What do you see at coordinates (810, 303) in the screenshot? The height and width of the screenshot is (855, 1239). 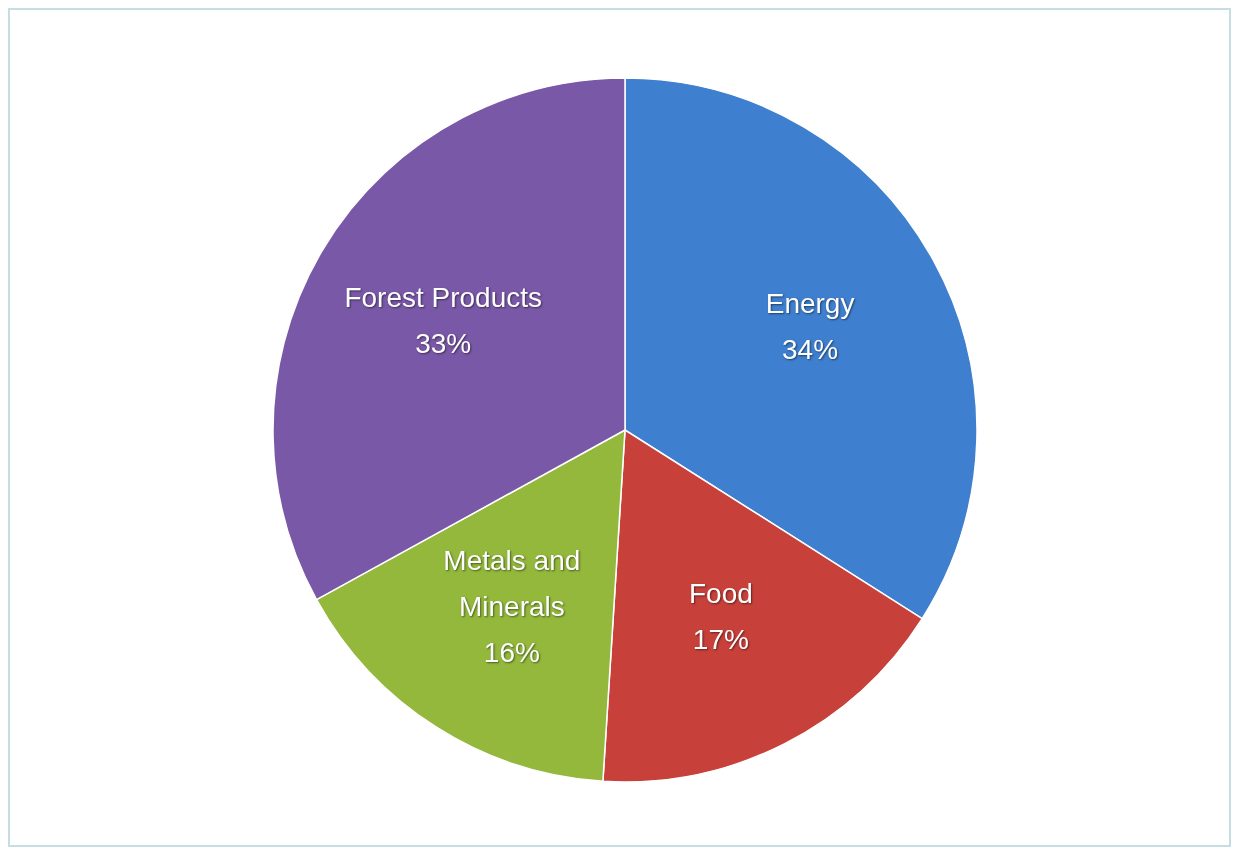 I see `slice-label: Energy` at bounding box center [810, 303].